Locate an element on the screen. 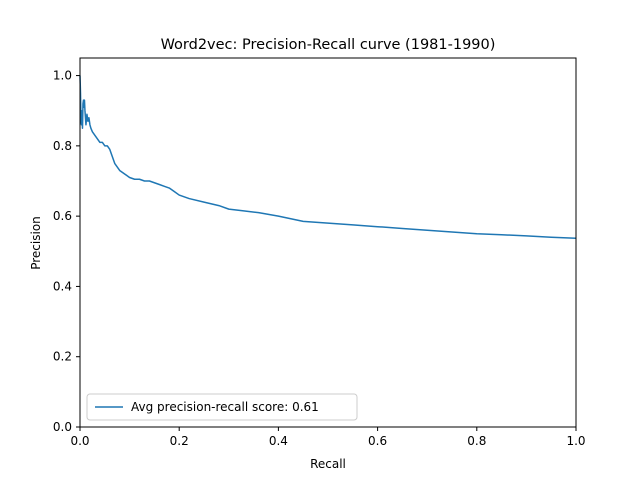 This screenshot has width=640, height=480. x-axis-title: Recall is located at coordinates (328, 464).